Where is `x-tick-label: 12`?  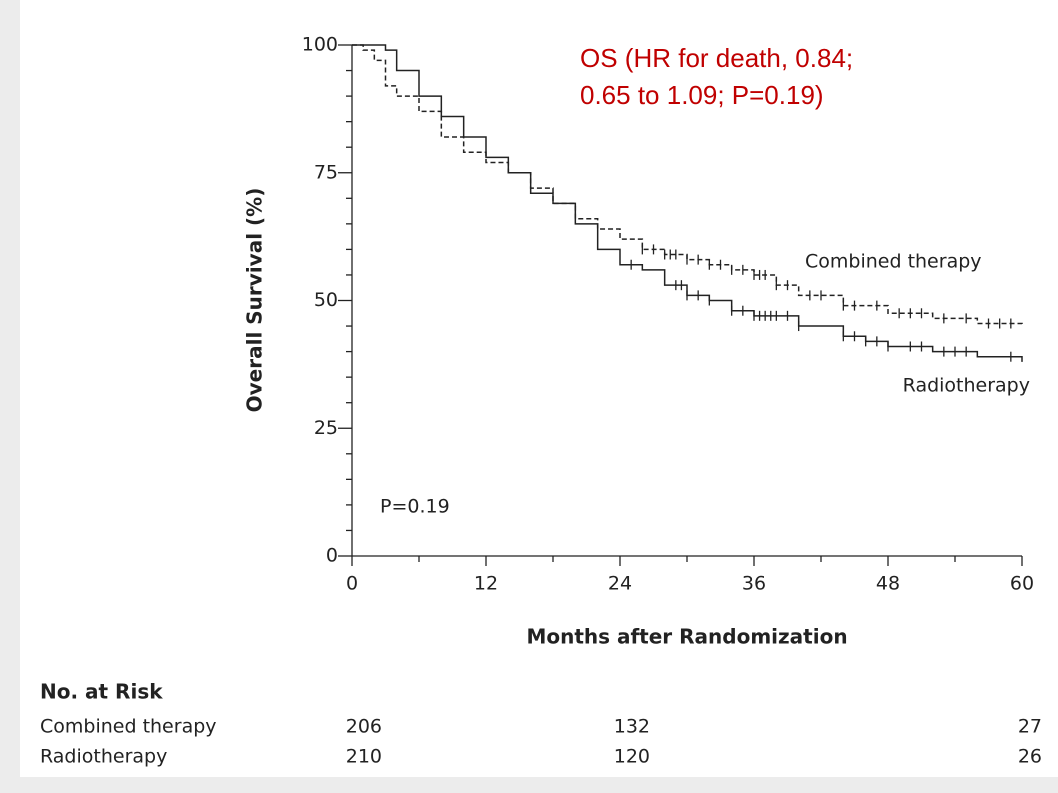
x-tick-label: 12 is located at coordinates (486, 584).